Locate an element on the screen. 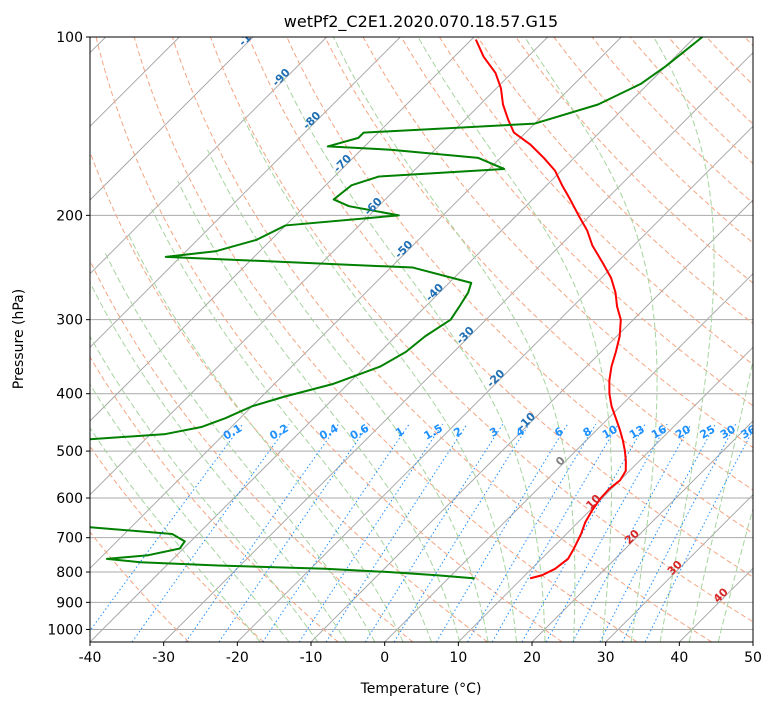  x-tick-label: 50 is located at coordinates (753, 658).